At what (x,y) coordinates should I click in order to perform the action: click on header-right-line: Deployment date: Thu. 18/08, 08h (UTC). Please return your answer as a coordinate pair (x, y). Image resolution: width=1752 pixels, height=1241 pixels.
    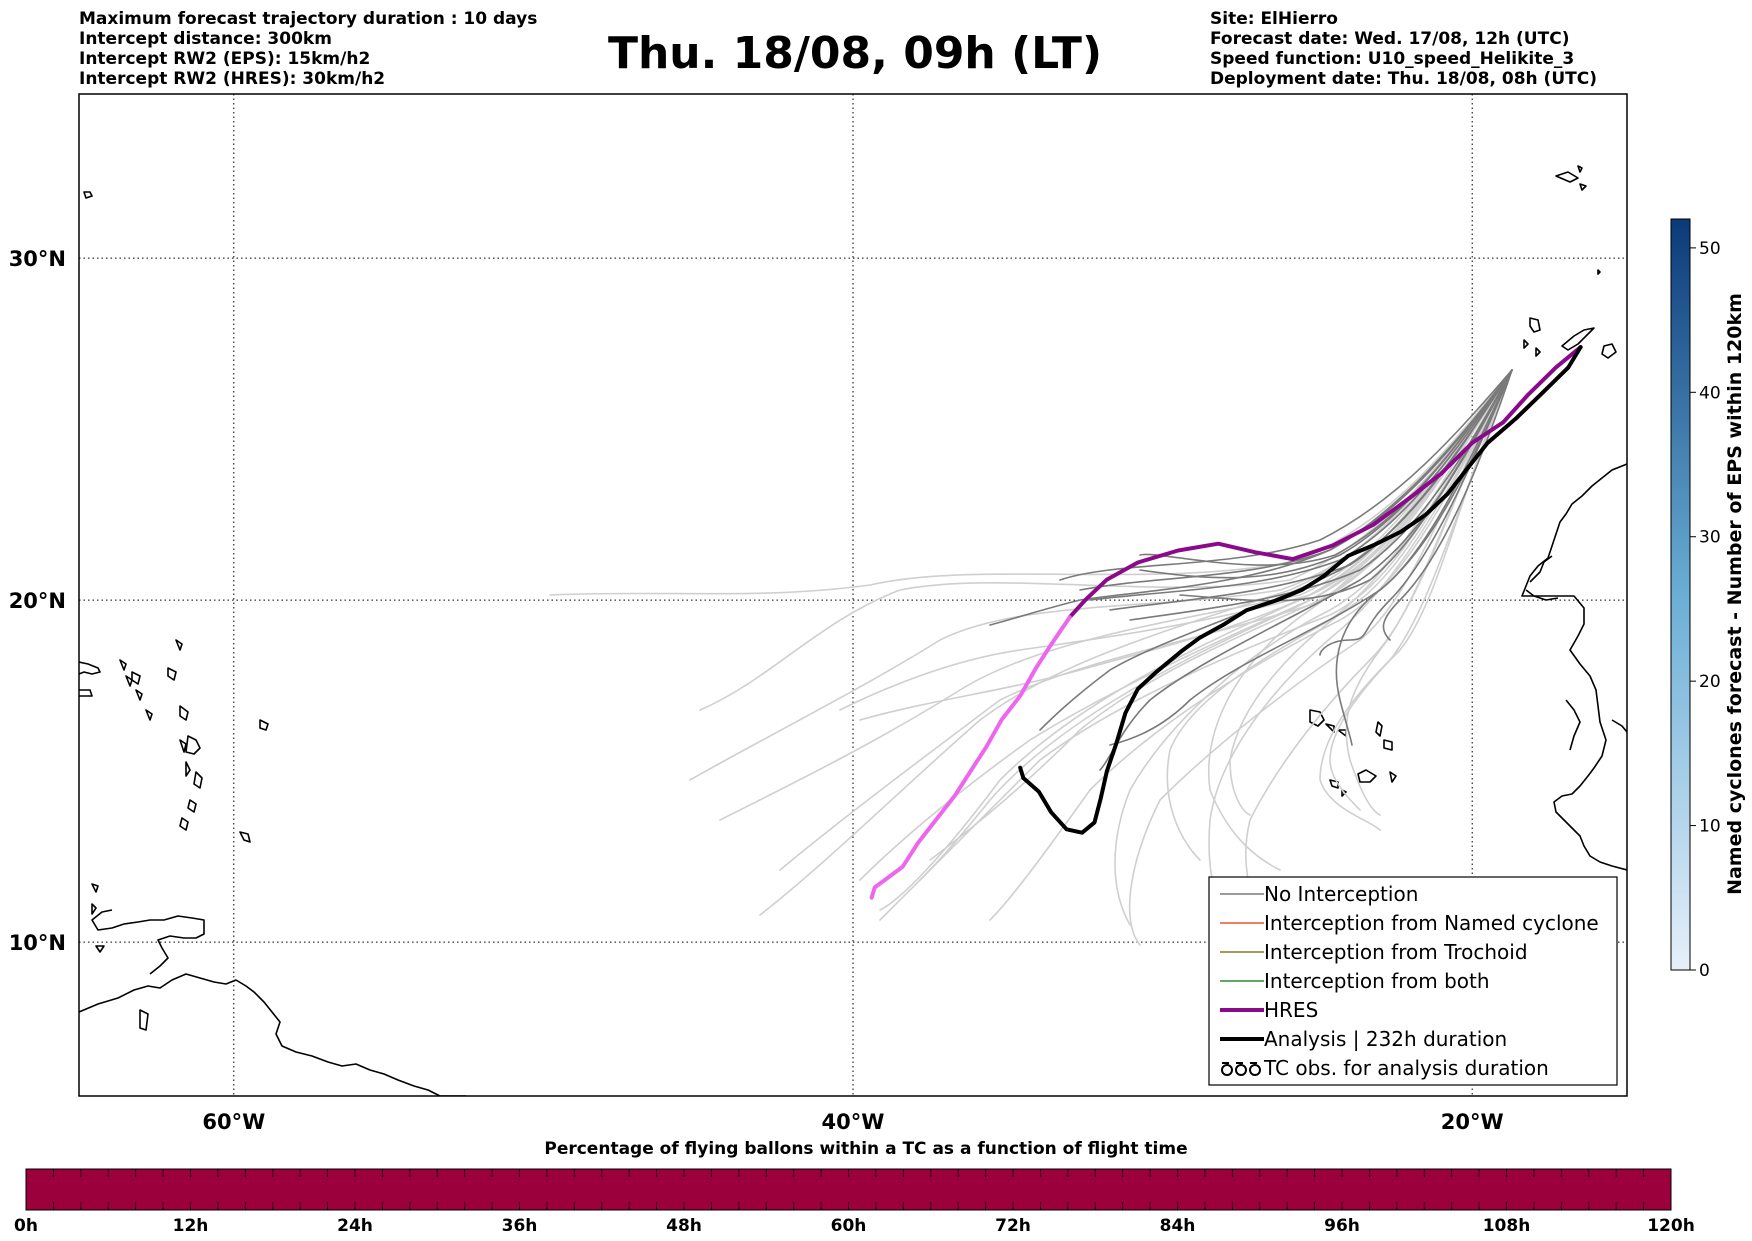
    Looking at the image, I should click on (1403, 79).